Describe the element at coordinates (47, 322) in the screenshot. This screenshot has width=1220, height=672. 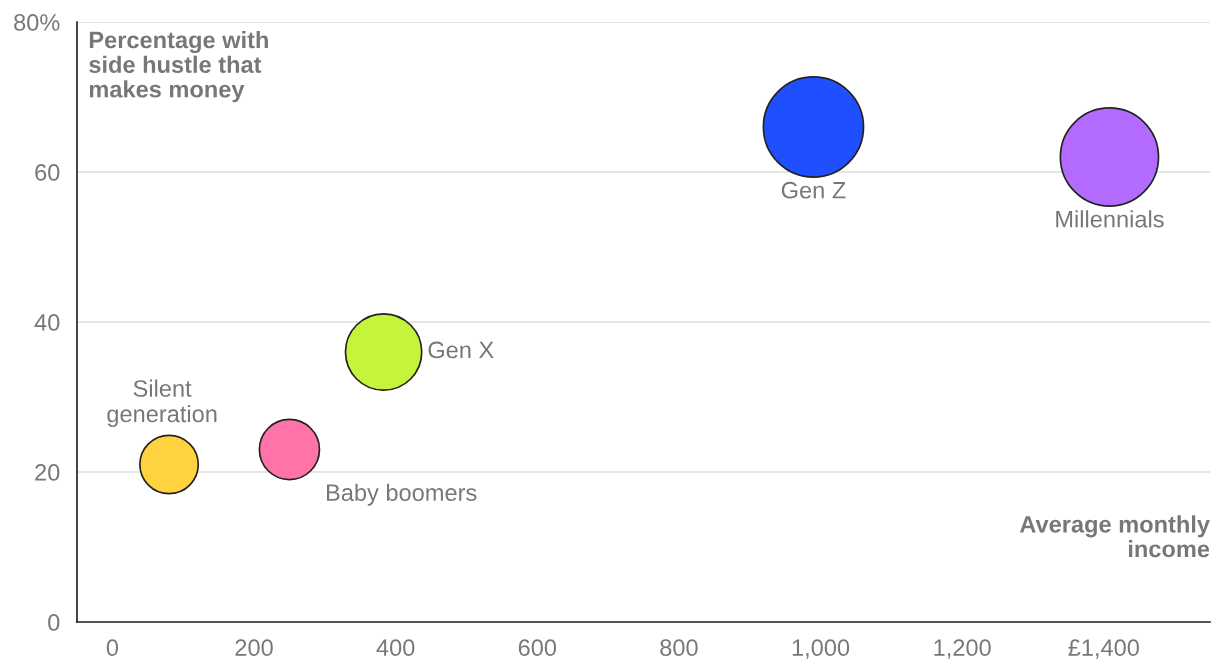
I see `y-tick-label: 40` at that location.